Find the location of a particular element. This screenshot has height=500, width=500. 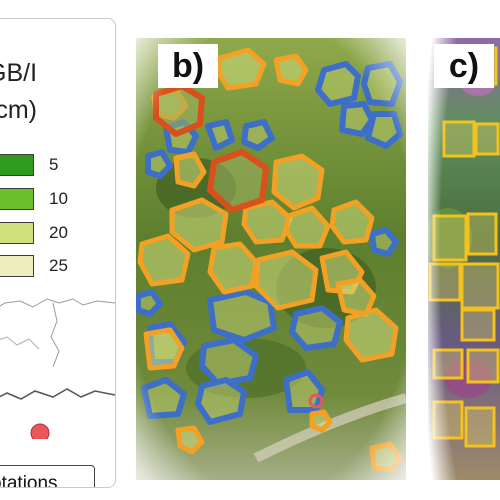

panel-label-c: c) is located at coordinates (464, 66).